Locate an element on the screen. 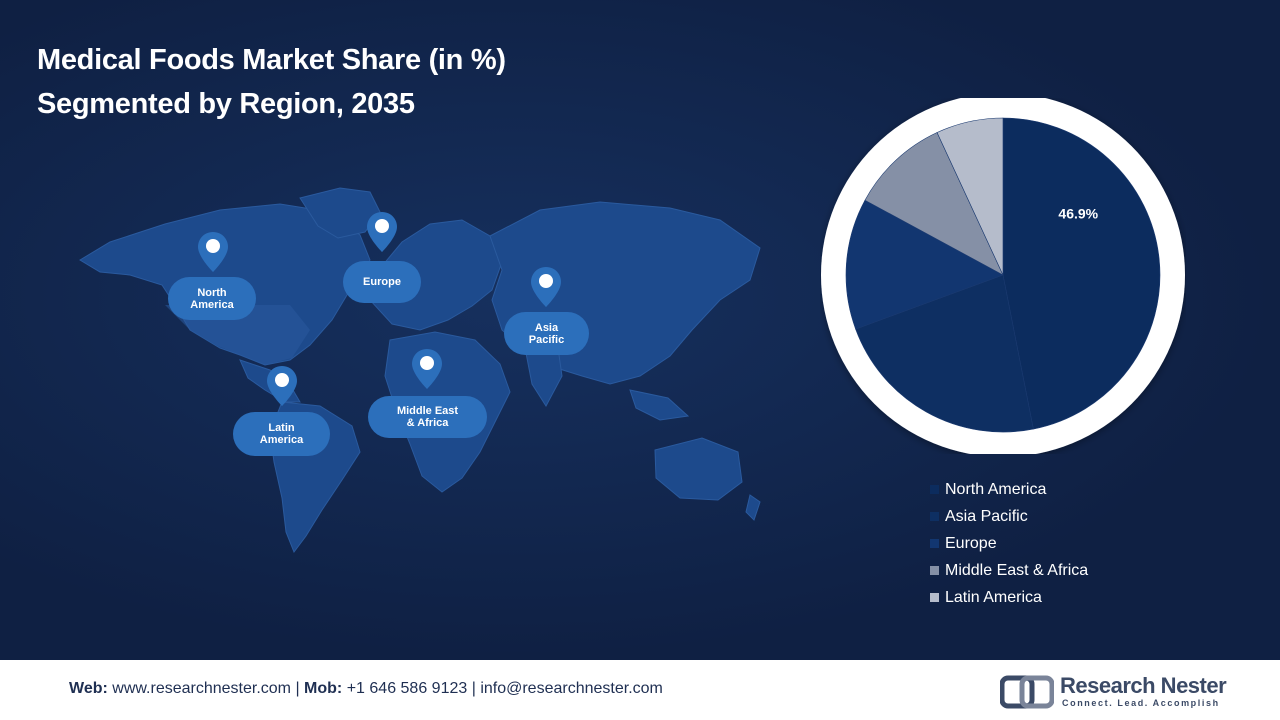 The image size is (1280, 720). legend-label: North America is located at coordinates (996, 489).